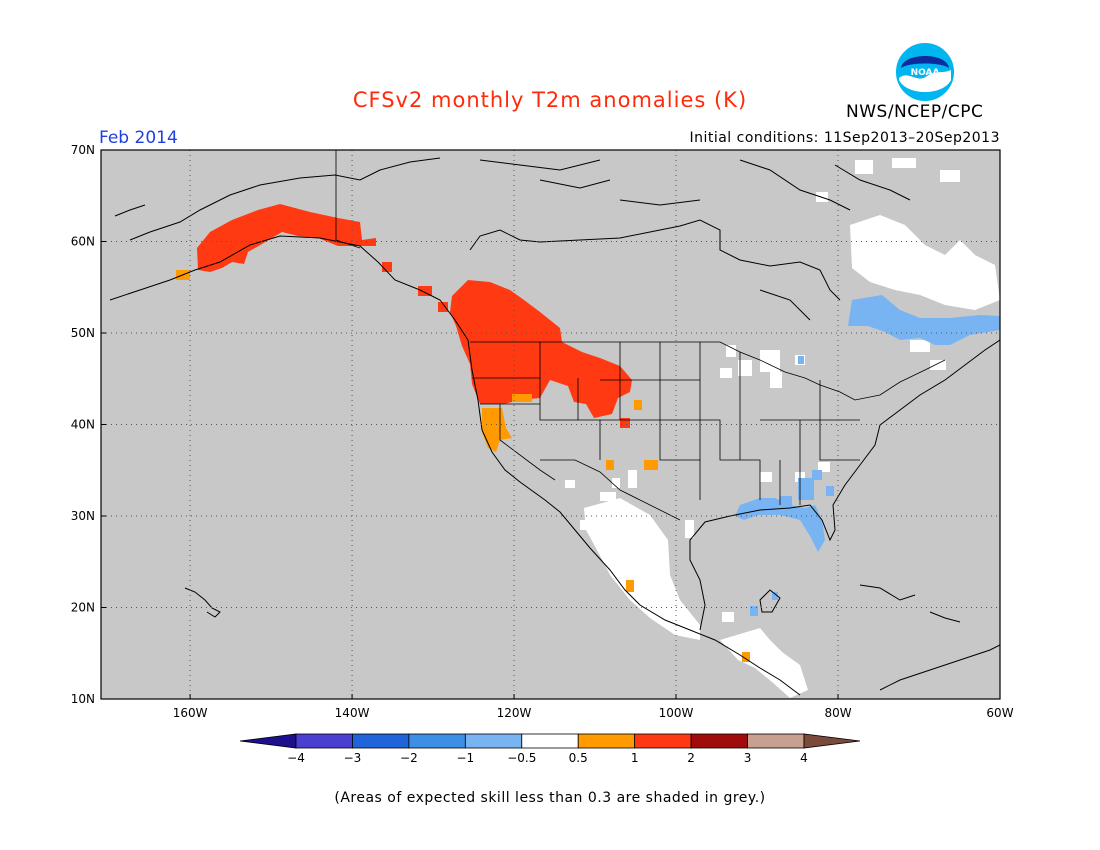 This screenshot has width=1100, height=850. What do you see at coordinates (83, 242) in the screenshot?
I see `lat-tick-label: 60N` at bounding box center [83, 242].